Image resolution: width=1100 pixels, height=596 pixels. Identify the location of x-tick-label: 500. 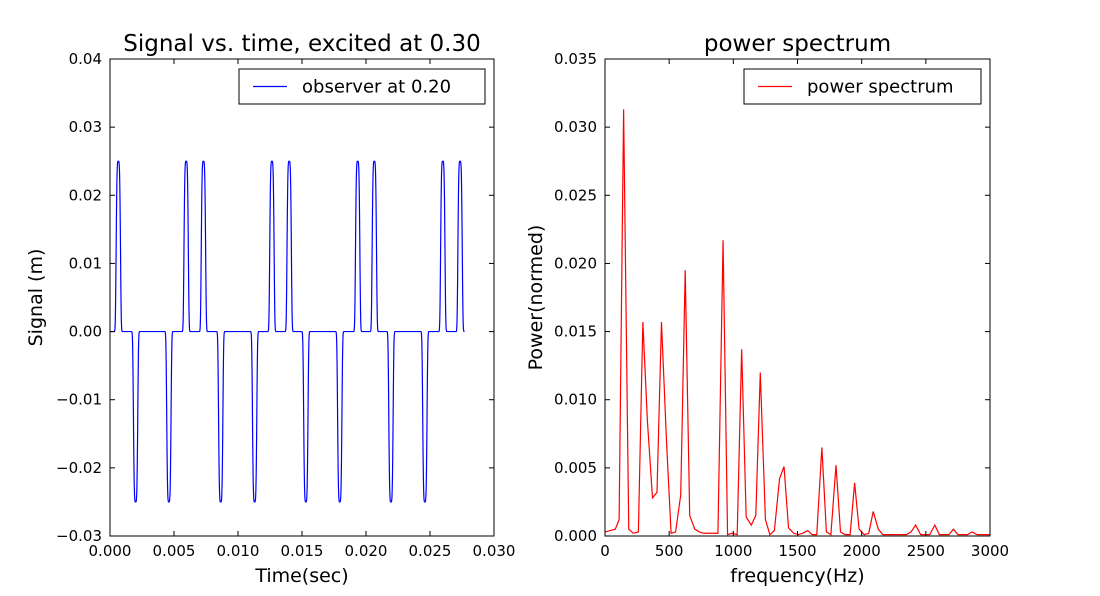
(669, 551).